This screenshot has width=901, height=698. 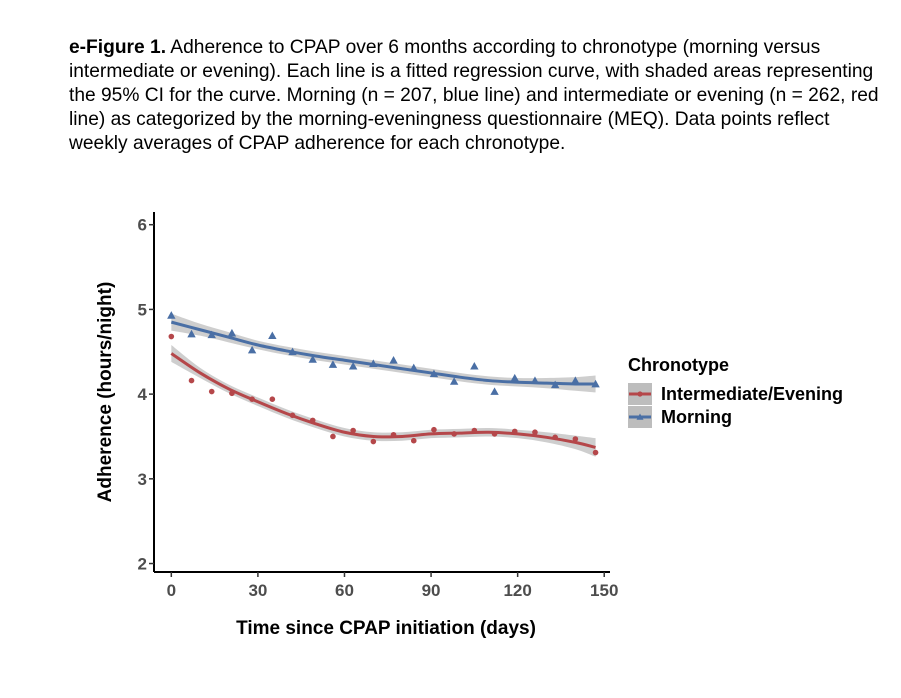 I want to click on y-tick-label: 5, so click(x=142, y=309).